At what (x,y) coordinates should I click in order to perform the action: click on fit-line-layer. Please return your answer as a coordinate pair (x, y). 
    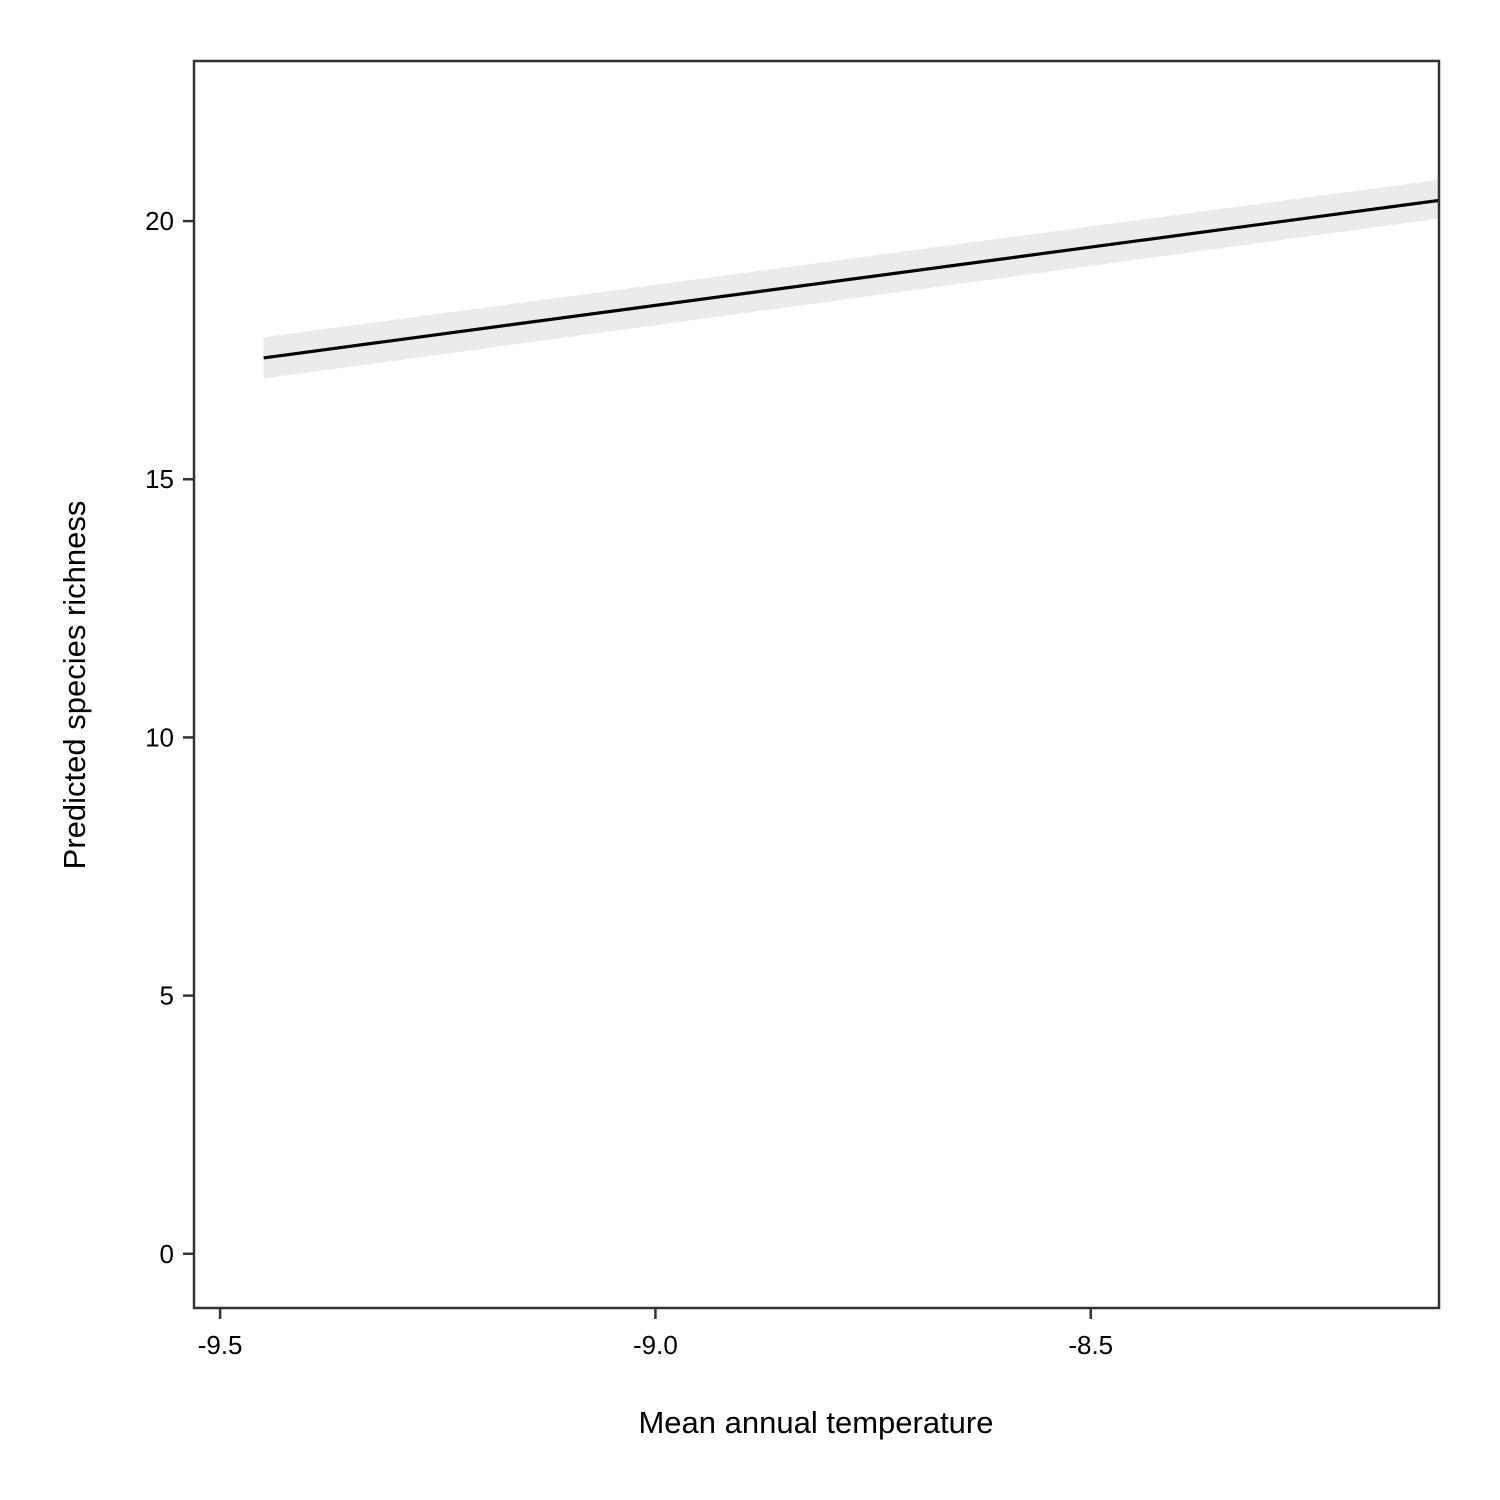
    Looking at the image, I should click on (851, 279).